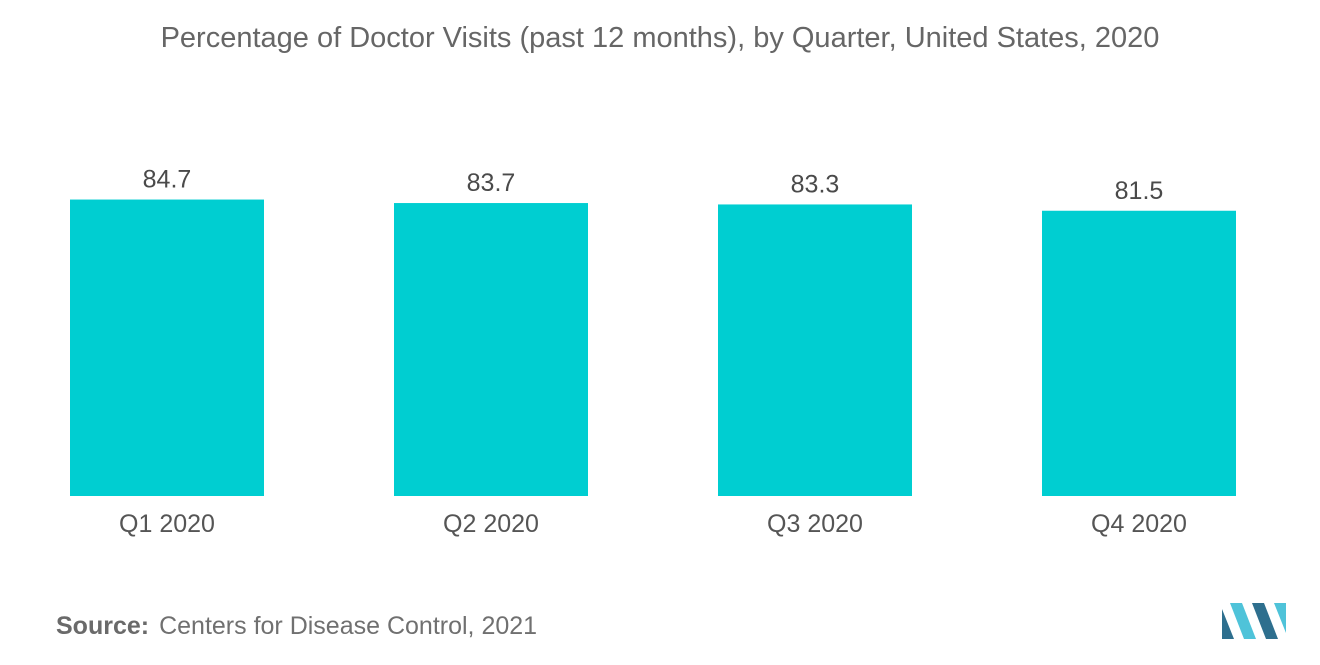  Describe the element at coordinates (1280, 618) in the screenshot. I see `logo-end-stroke` at that location.